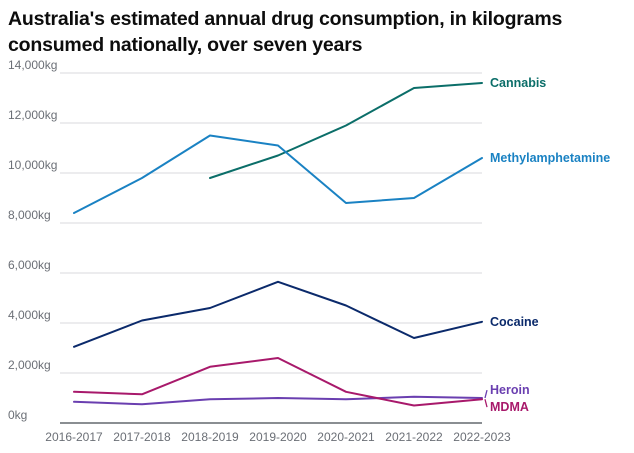 This screenshot has width=634, height=453. Describe the element at coordinates (17, 415) in the screenshot. I see `y-tick-label: 0kg` at that location.